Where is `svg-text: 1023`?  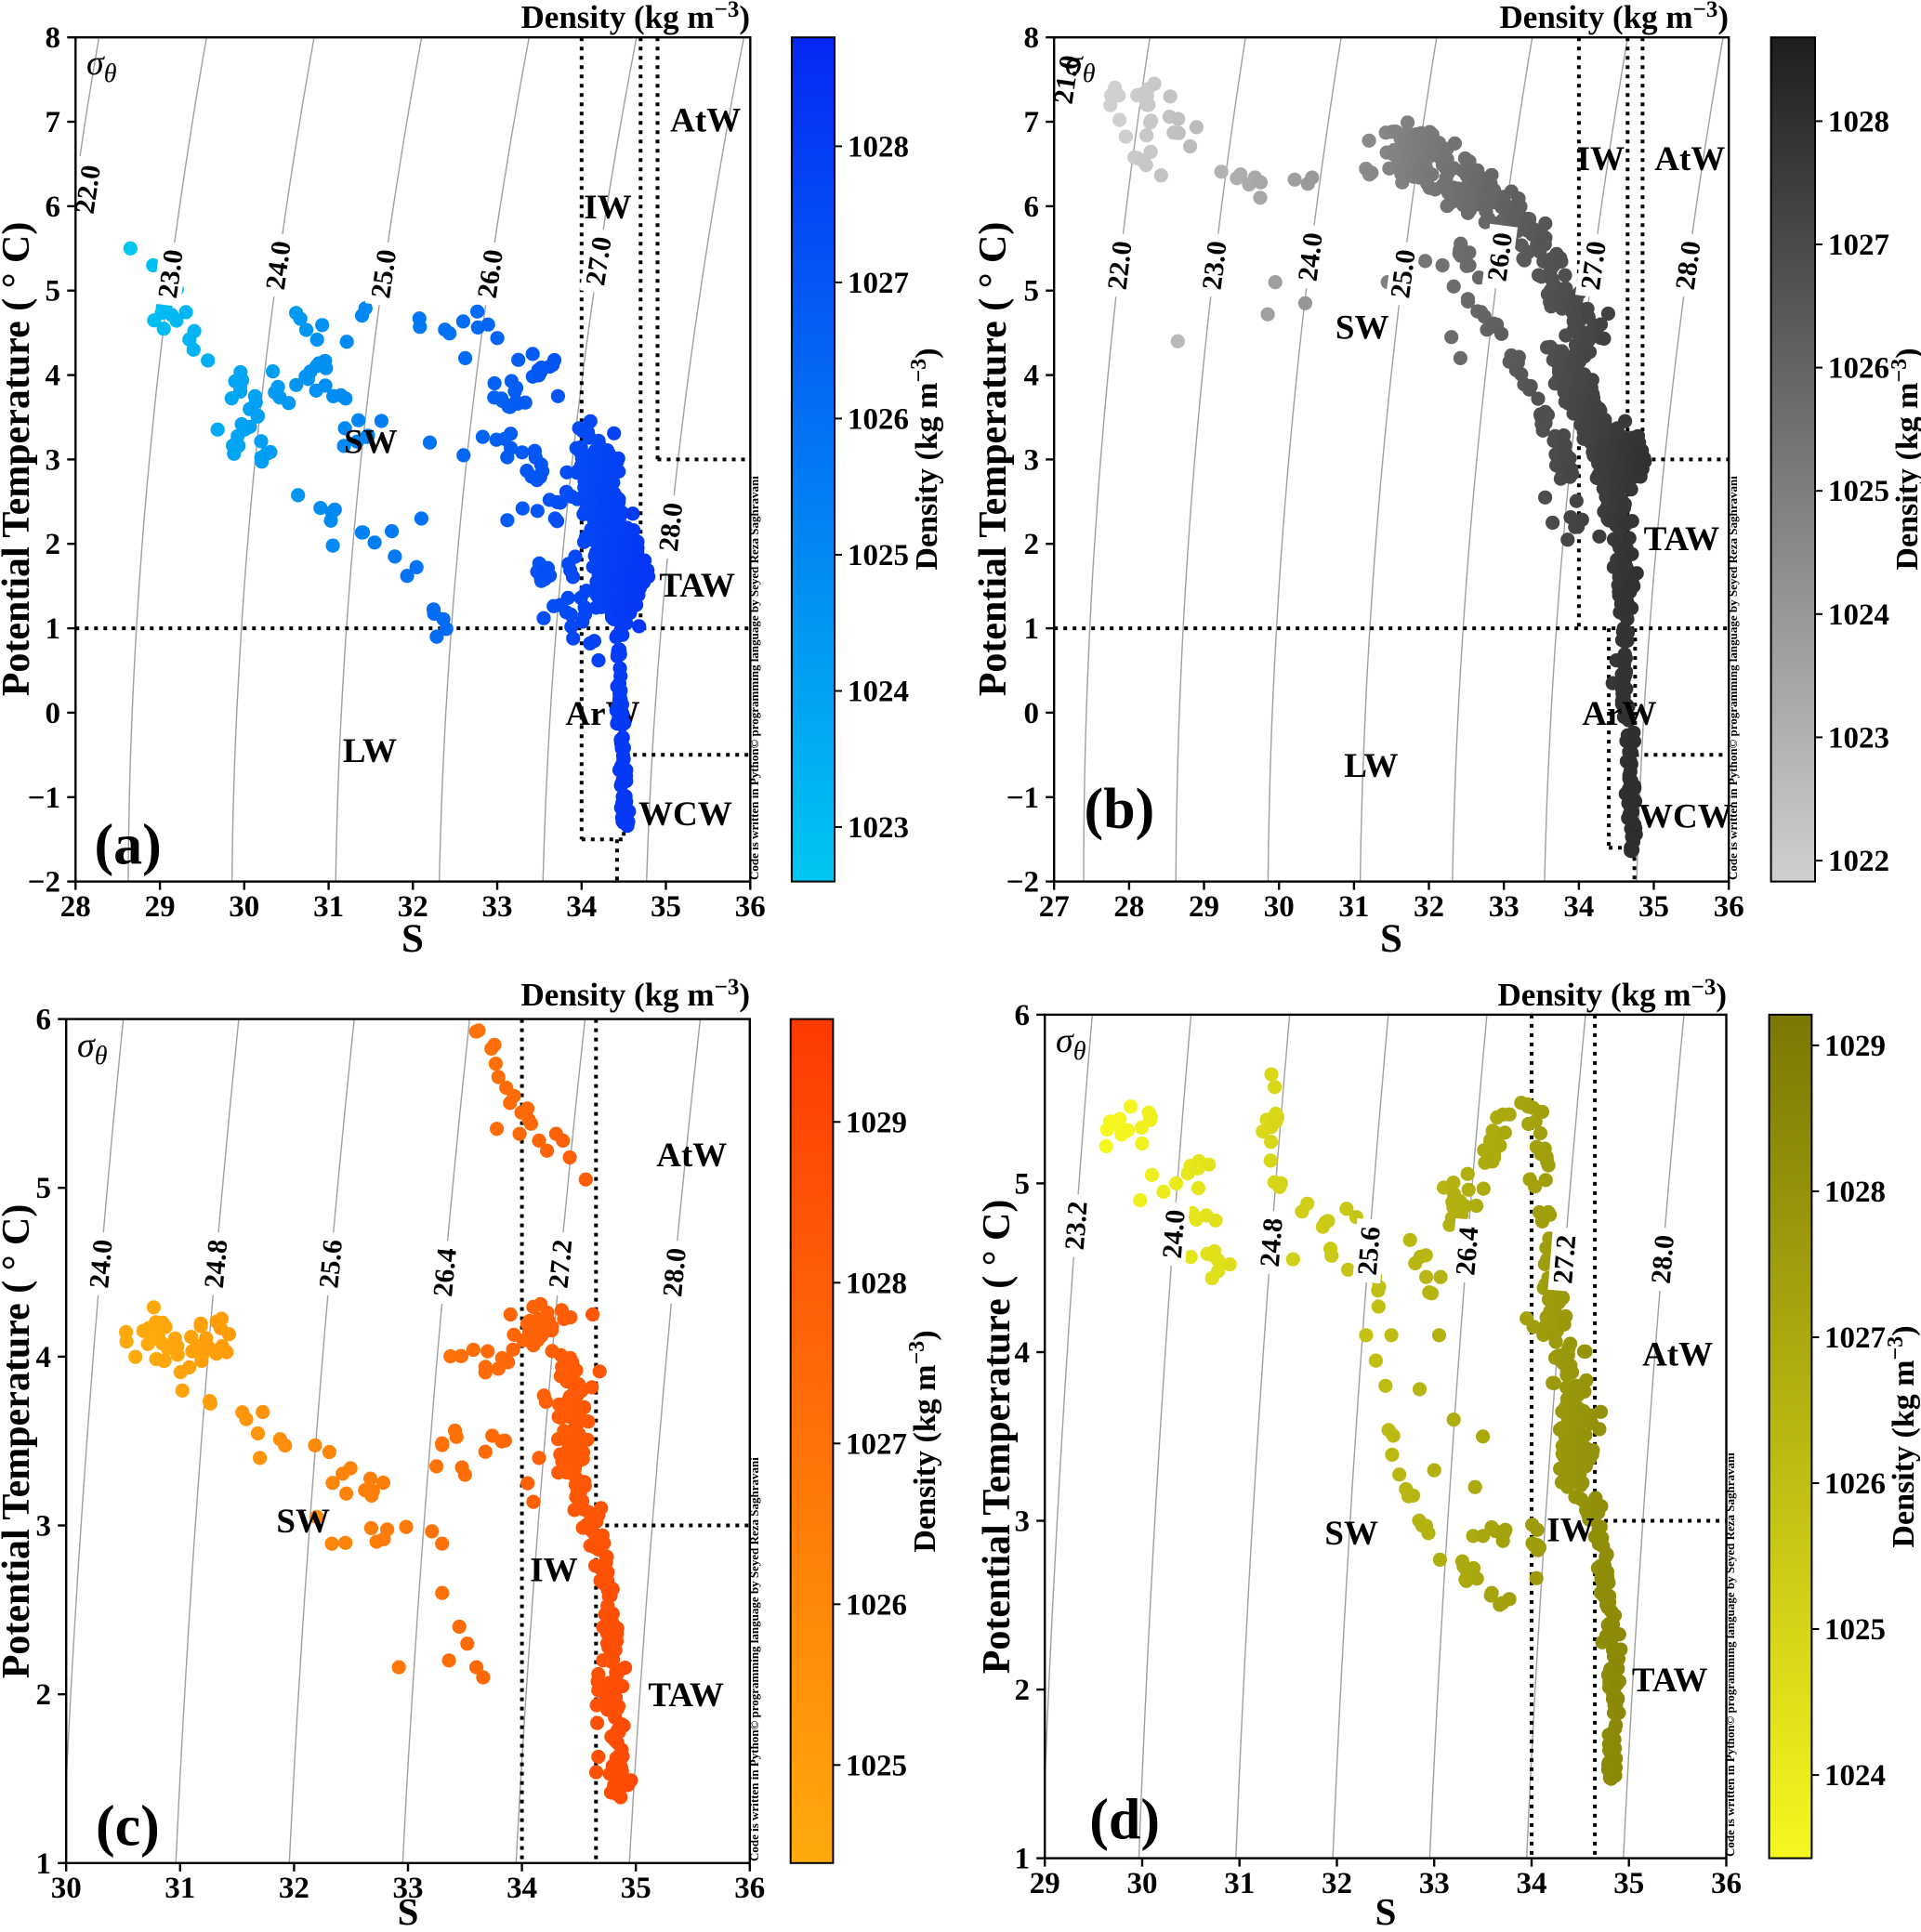 svg-text: 1023 is located at coordinates (879, 828).